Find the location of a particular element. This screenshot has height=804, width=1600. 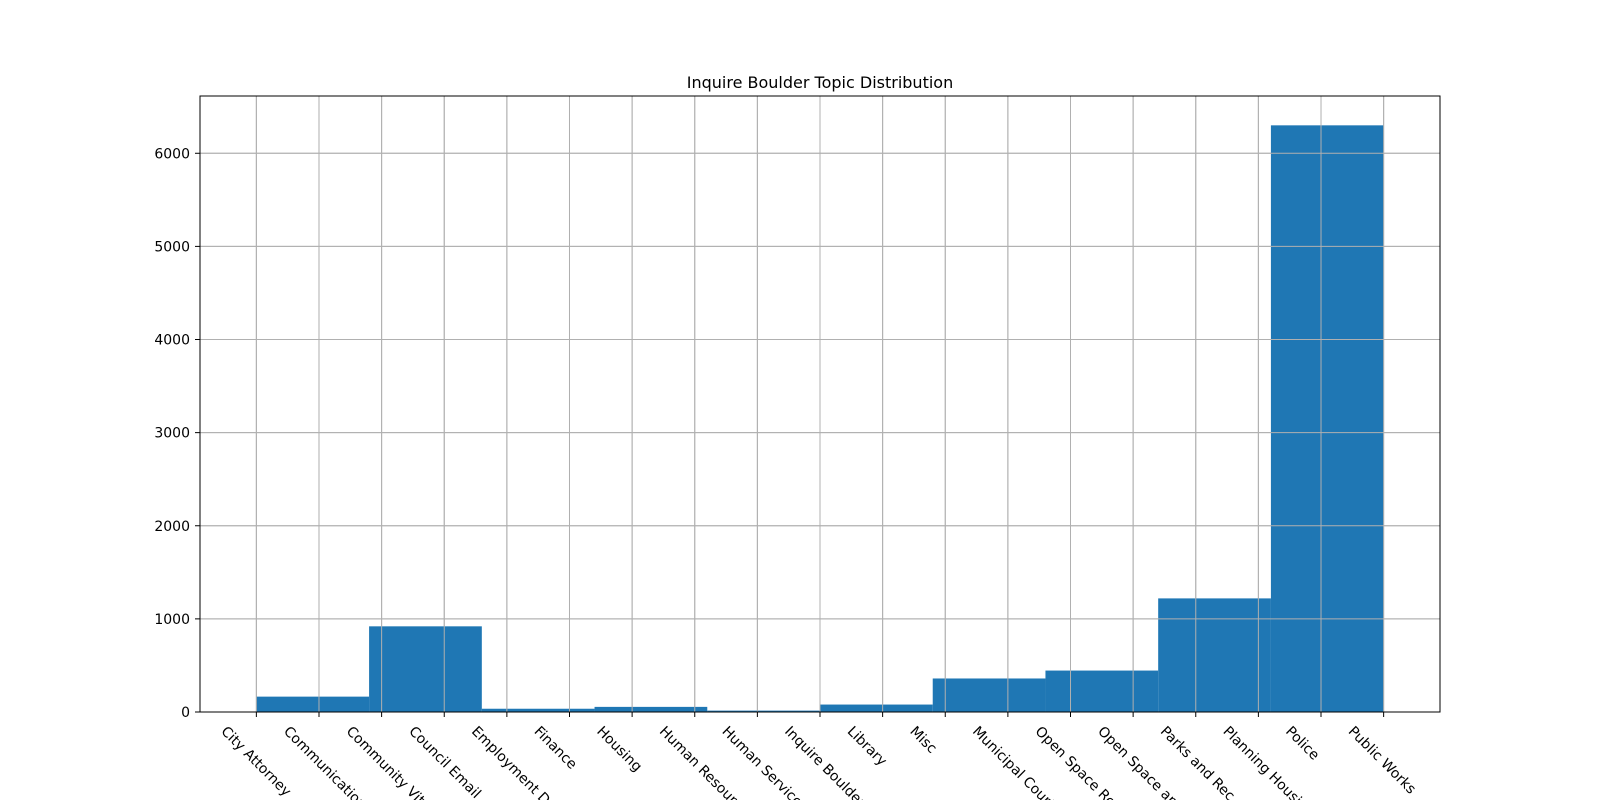

x-tick-label: Housing is located at coordinates (619, 750).